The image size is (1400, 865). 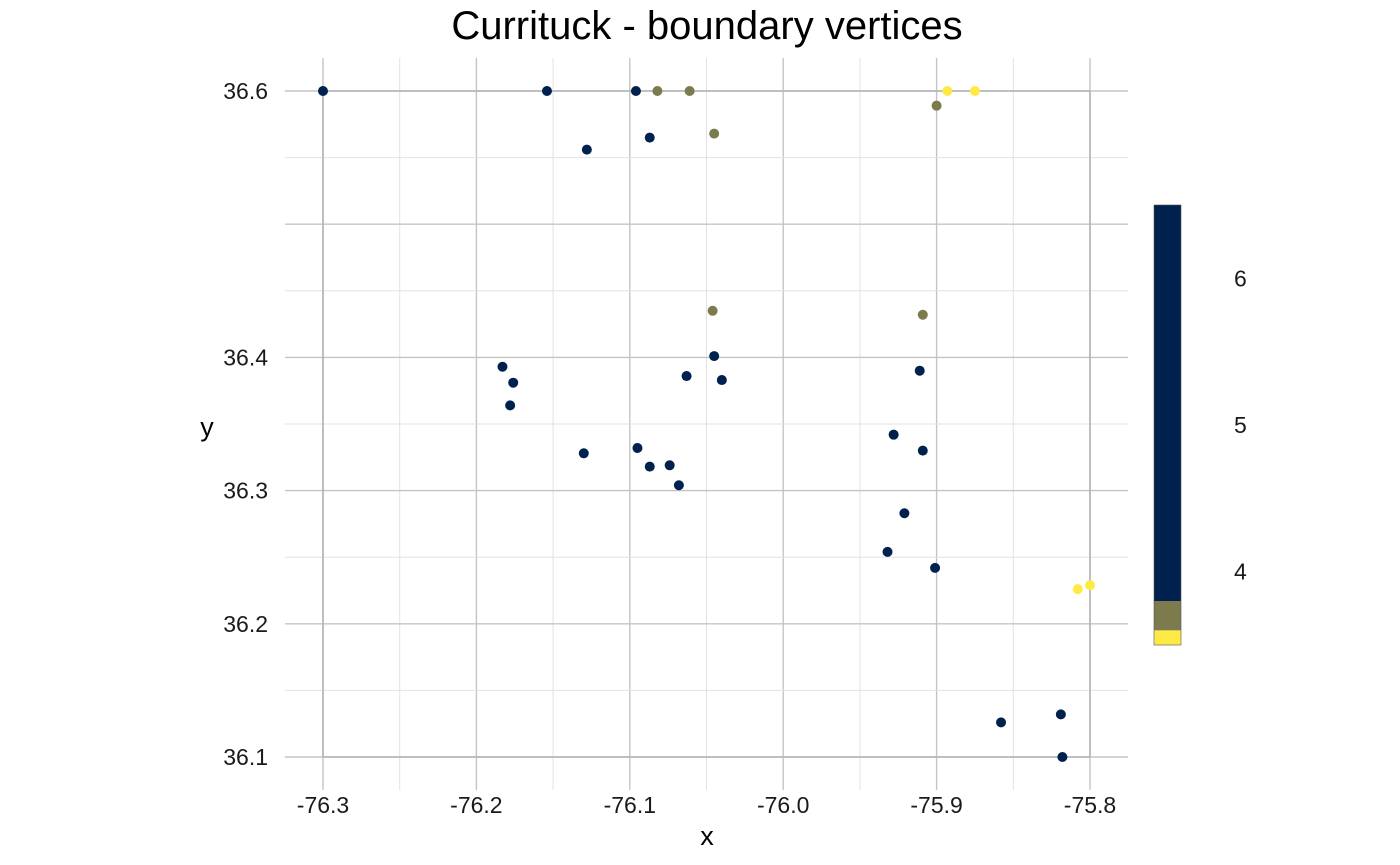 I want to click on y-tick-label: 36.2, so click(x=245, y=624).